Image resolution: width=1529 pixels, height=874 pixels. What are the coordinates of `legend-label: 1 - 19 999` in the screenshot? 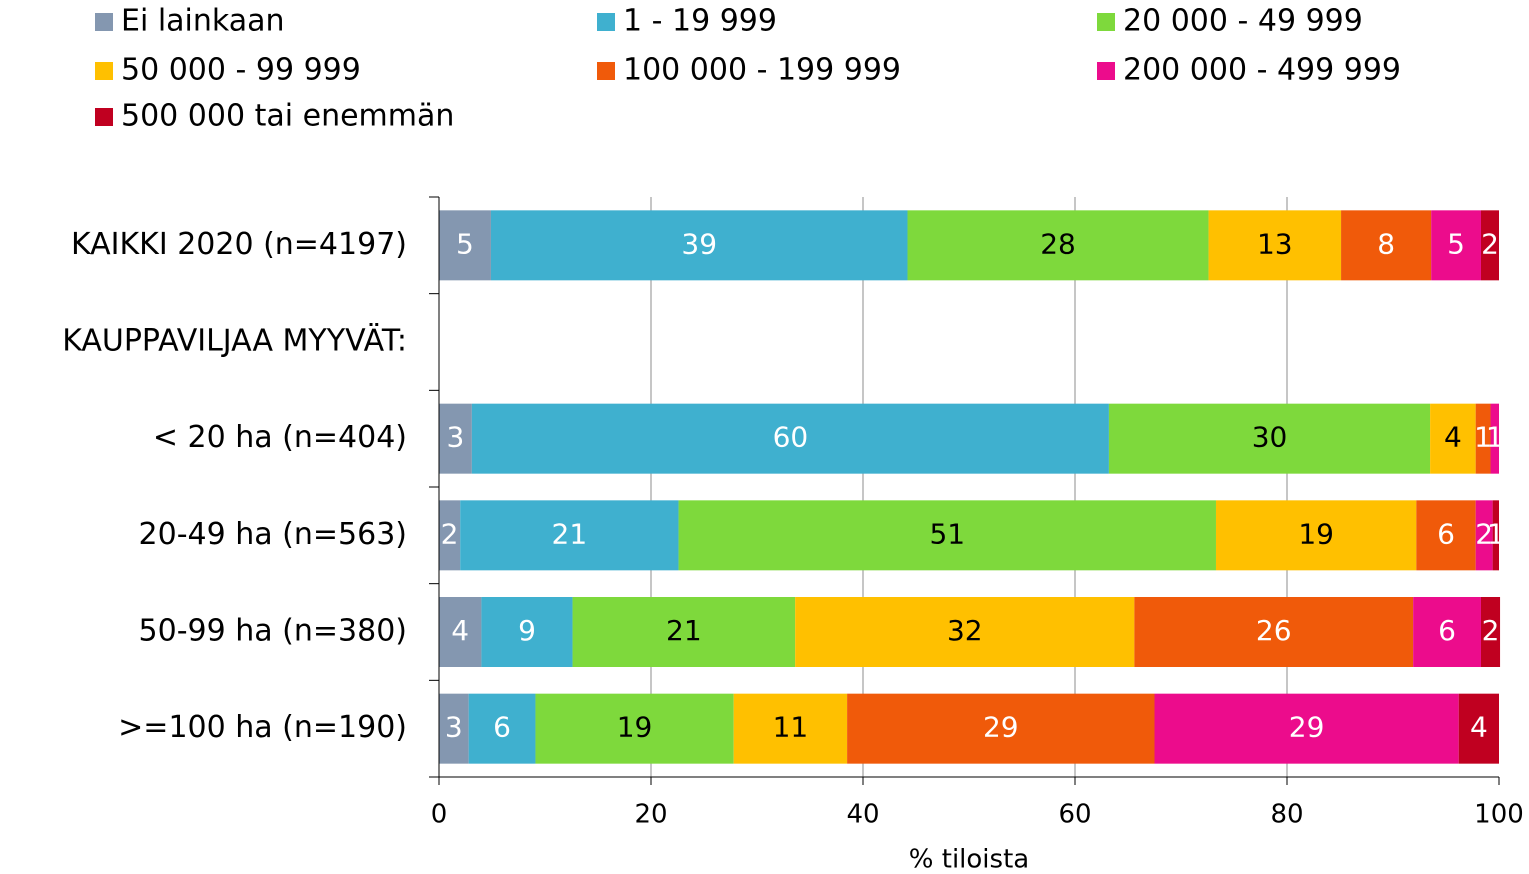 It's located at (700, 21).